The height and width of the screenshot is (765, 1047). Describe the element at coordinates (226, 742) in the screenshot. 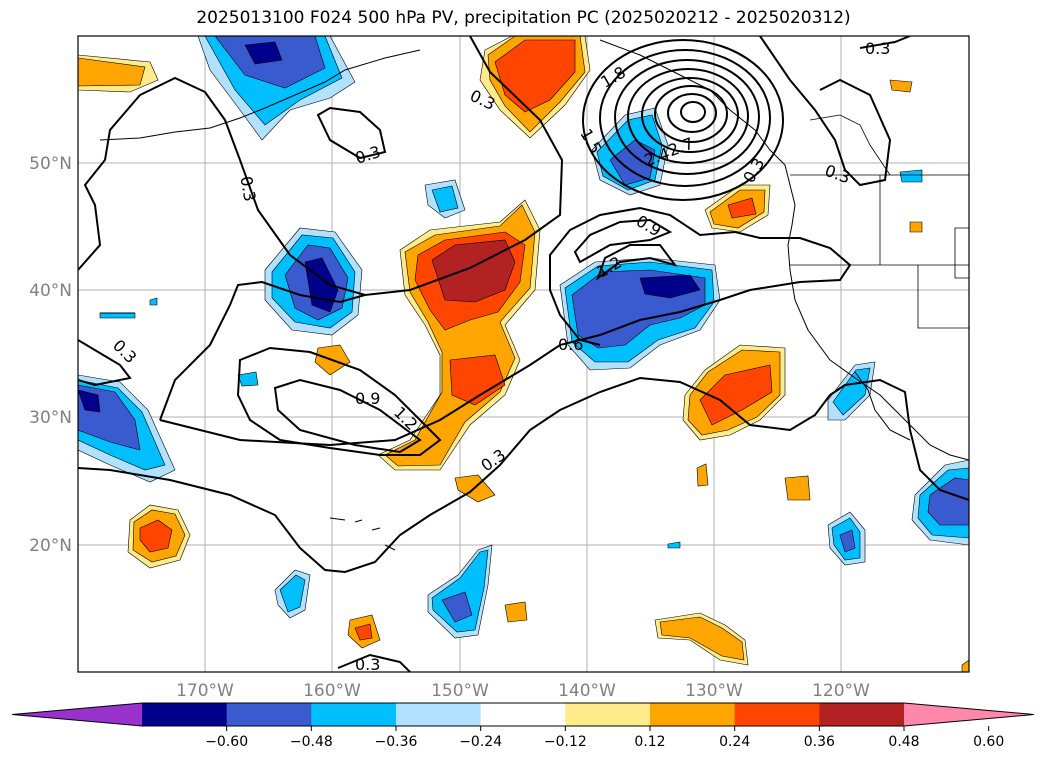

I see `colorbar-tick-label: −0.60` at that location.